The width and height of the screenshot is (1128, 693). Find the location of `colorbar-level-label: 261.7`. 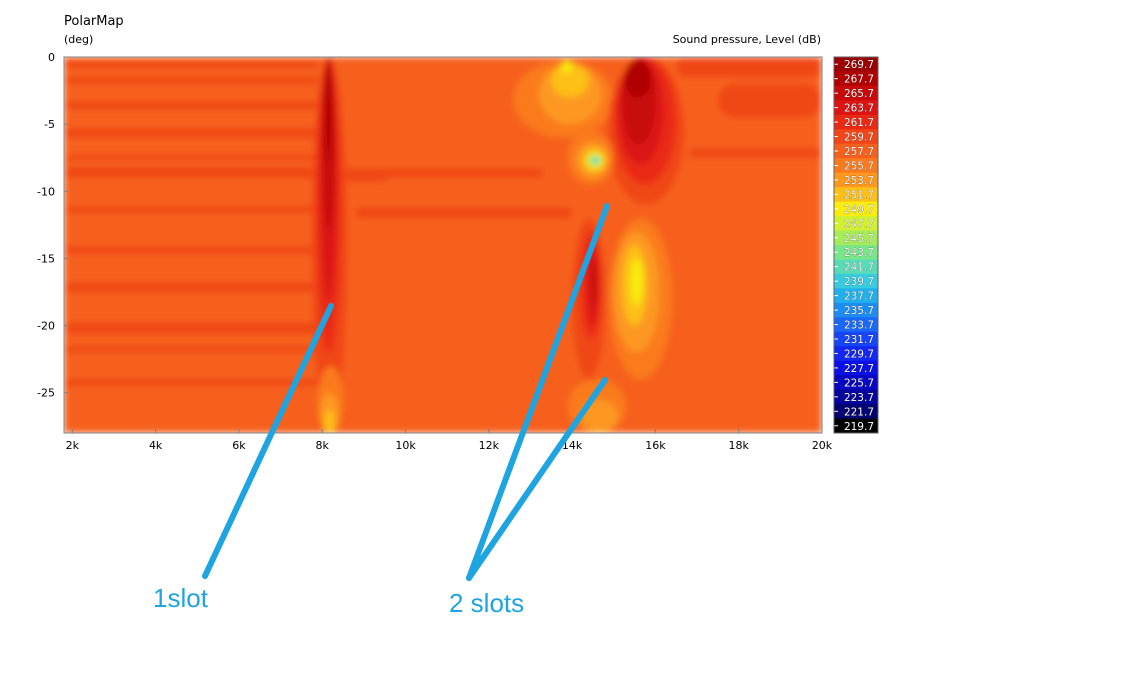

colorbar-level-label: 261.7 is located at coordinates (859, 123).